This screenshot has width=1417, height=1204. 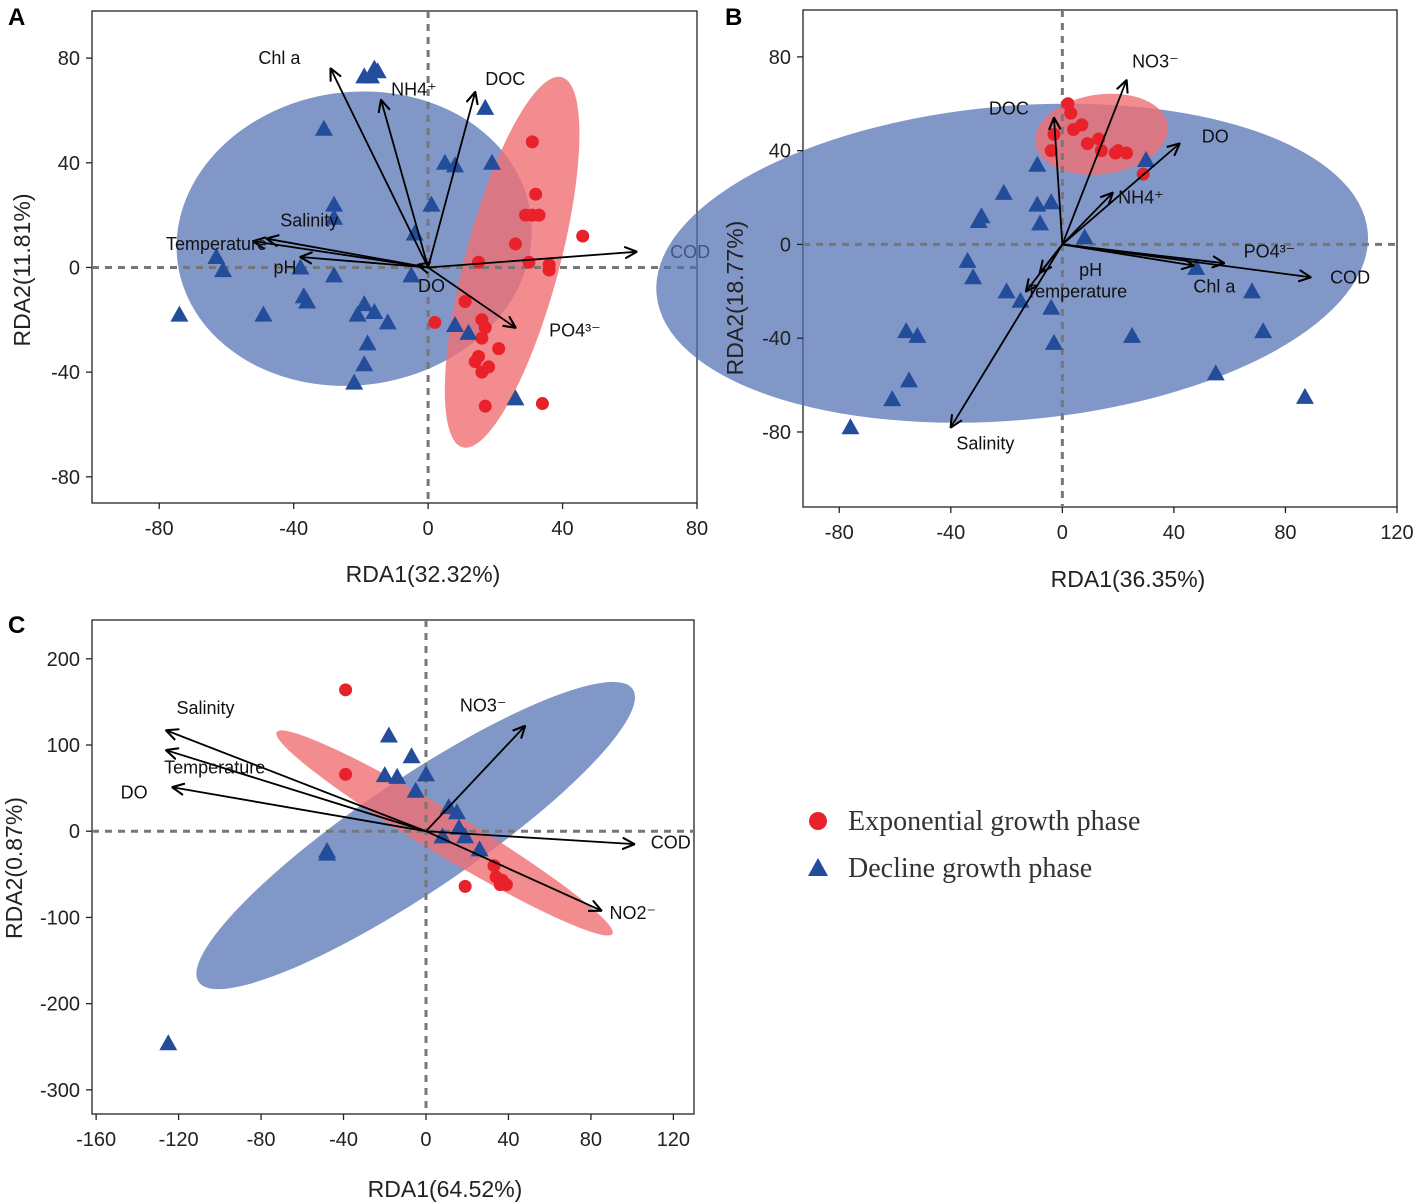 What do you see at coordinates (1174, 533) in the screenshot?
I see `panel-b-x-tick-label: 40` at bounding box center [1174, 533].